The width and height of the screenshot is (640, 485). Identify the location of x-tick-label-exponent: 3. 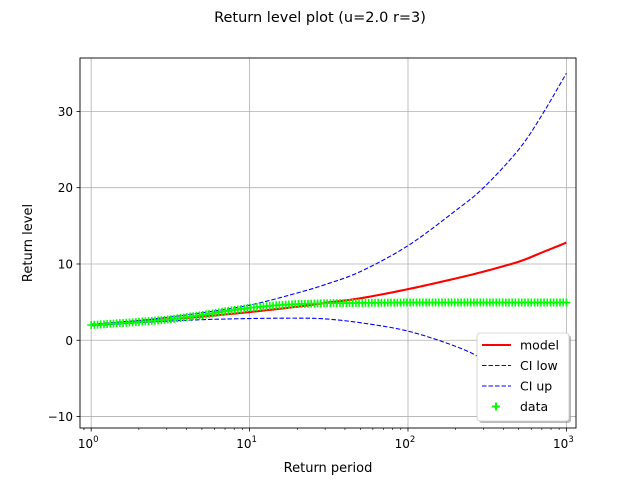
(570, 440).